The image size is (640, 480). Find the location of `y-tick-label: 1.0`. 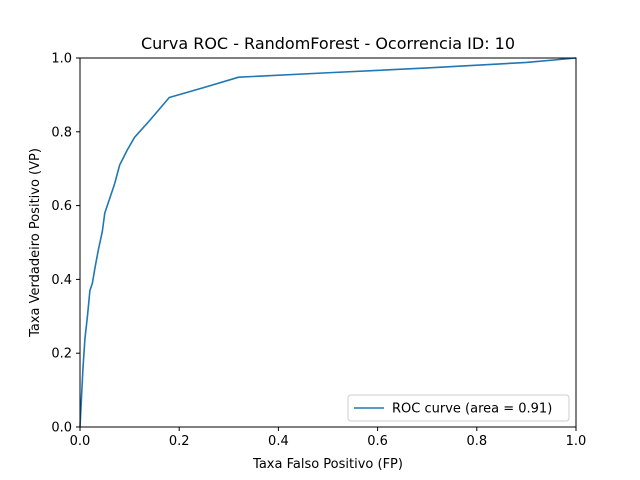

y-tick-label: 1.0 is located at coordinates (61, 59).